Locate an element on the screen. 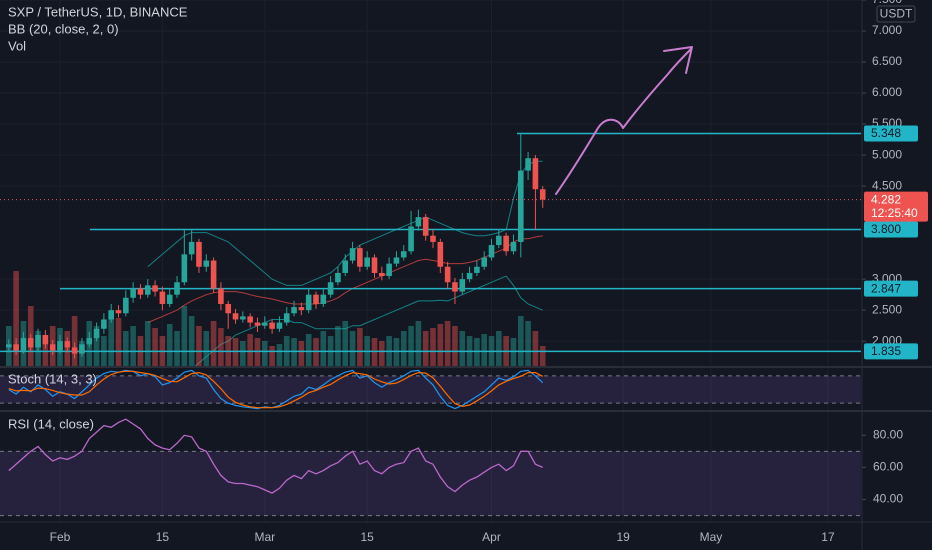 The image size is (932, 550). rsi-tick-label: 80.00 is located at coordinates (888, 434).